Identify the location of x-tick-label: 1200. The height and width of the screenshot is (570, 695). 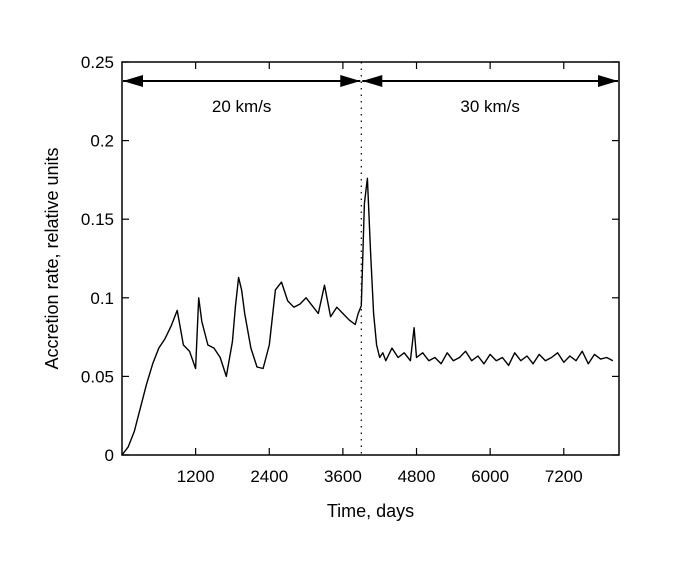
(196, 476).